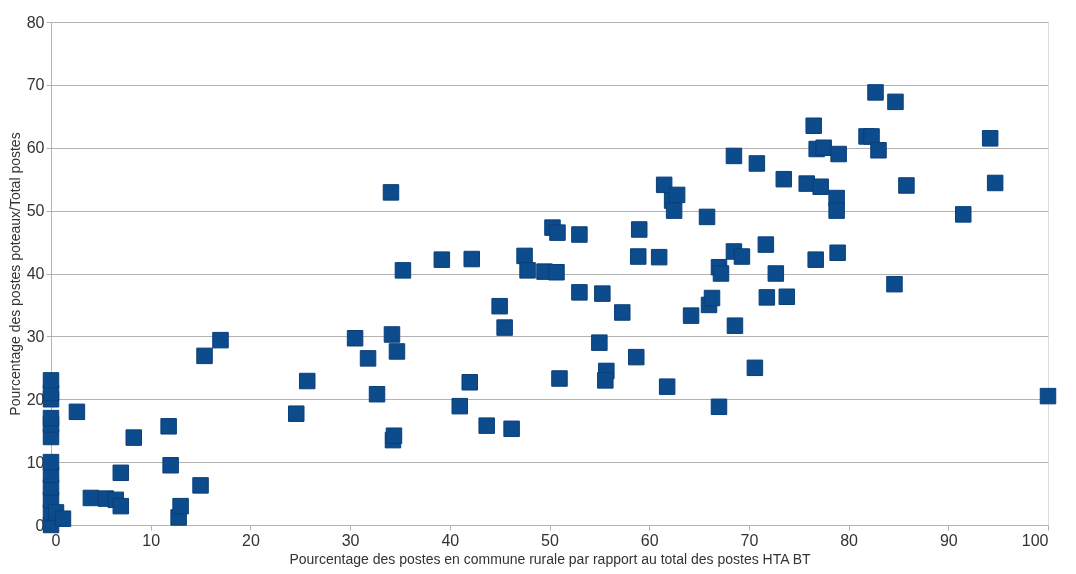 Image resolution: width=1076 pixels, height=574 pixels. I want to click on y-tick-label: 30, so click(35, 336).